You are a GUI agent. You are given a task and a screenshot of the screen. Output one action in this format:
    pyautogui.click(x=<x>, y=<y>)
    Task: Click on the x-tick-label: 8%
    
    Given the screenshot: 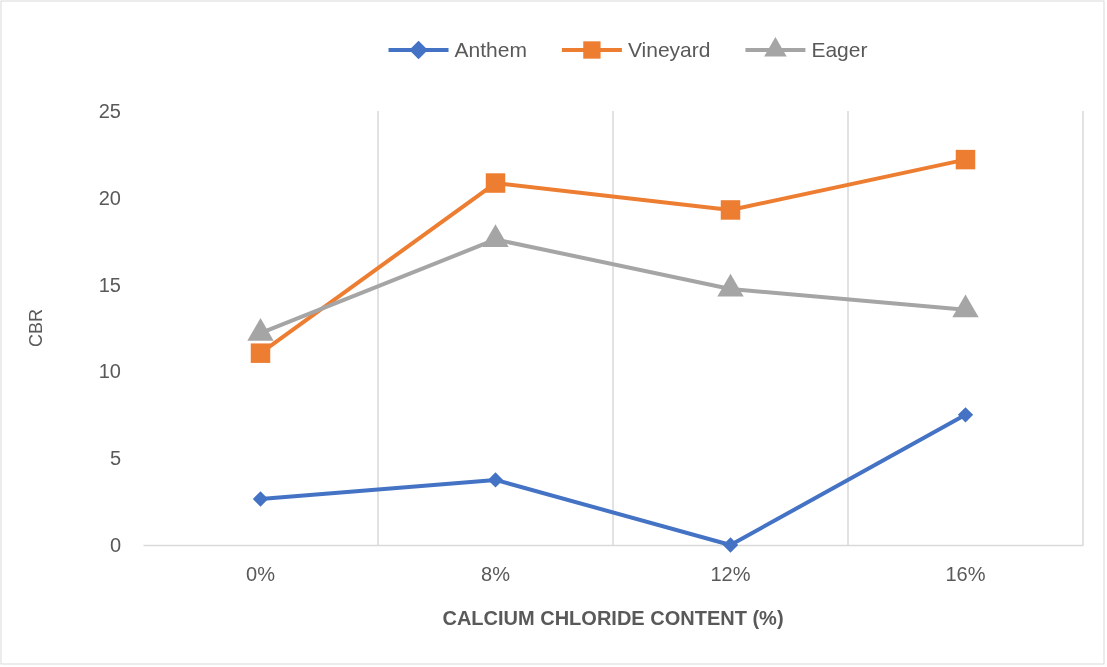 What is the action you would take?
    pyautogui.click(x=496, y=574)
    